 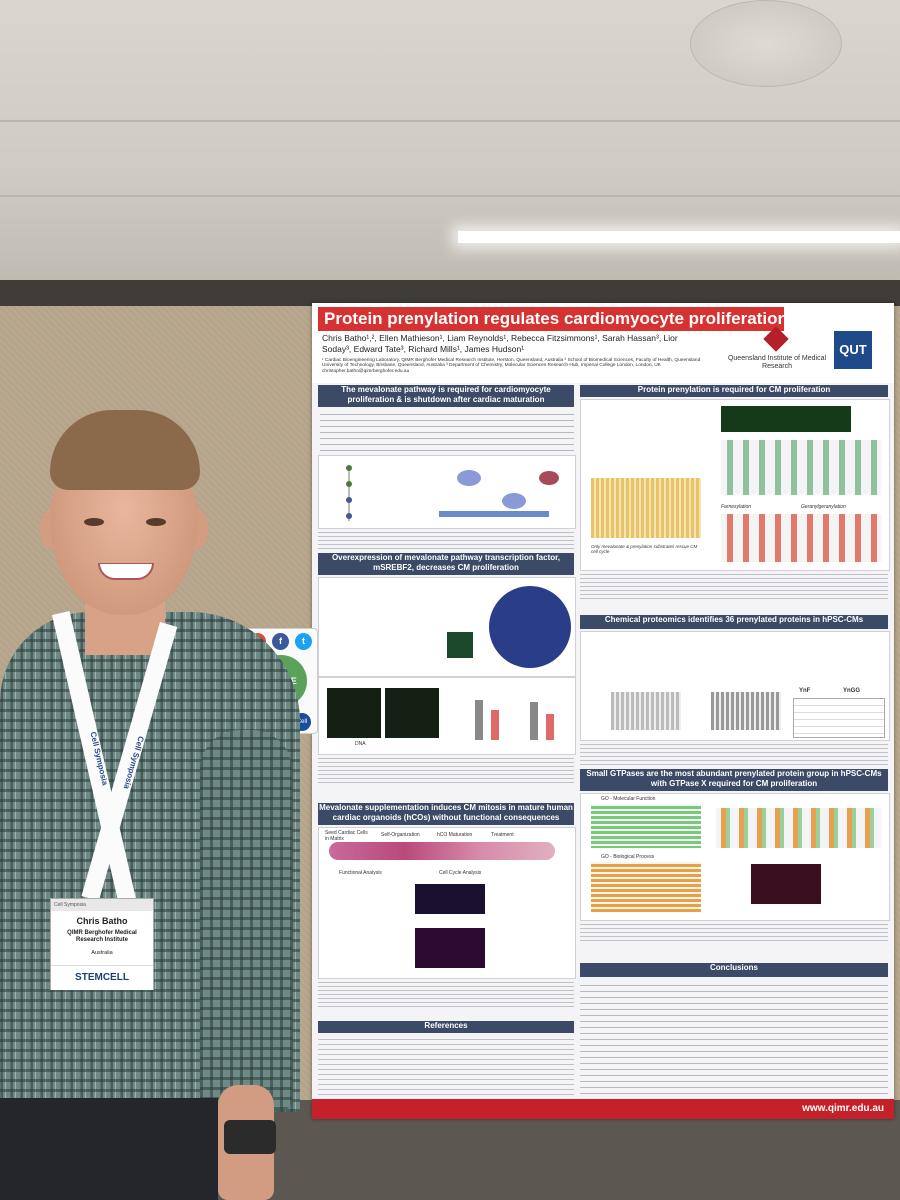 What do you see at coordinates (346, 836) in the screenshot?
I see `step-seed: Seed Cardiac Cells in Matrix` at bounding box center [346, 836].